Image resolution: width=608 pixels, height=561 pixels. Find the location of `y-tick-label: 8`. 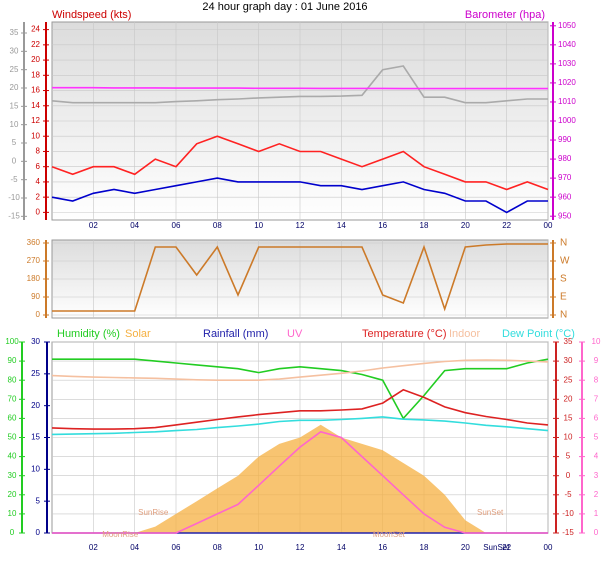

y-tick-label: 8 is located at coordinates (596, 379).